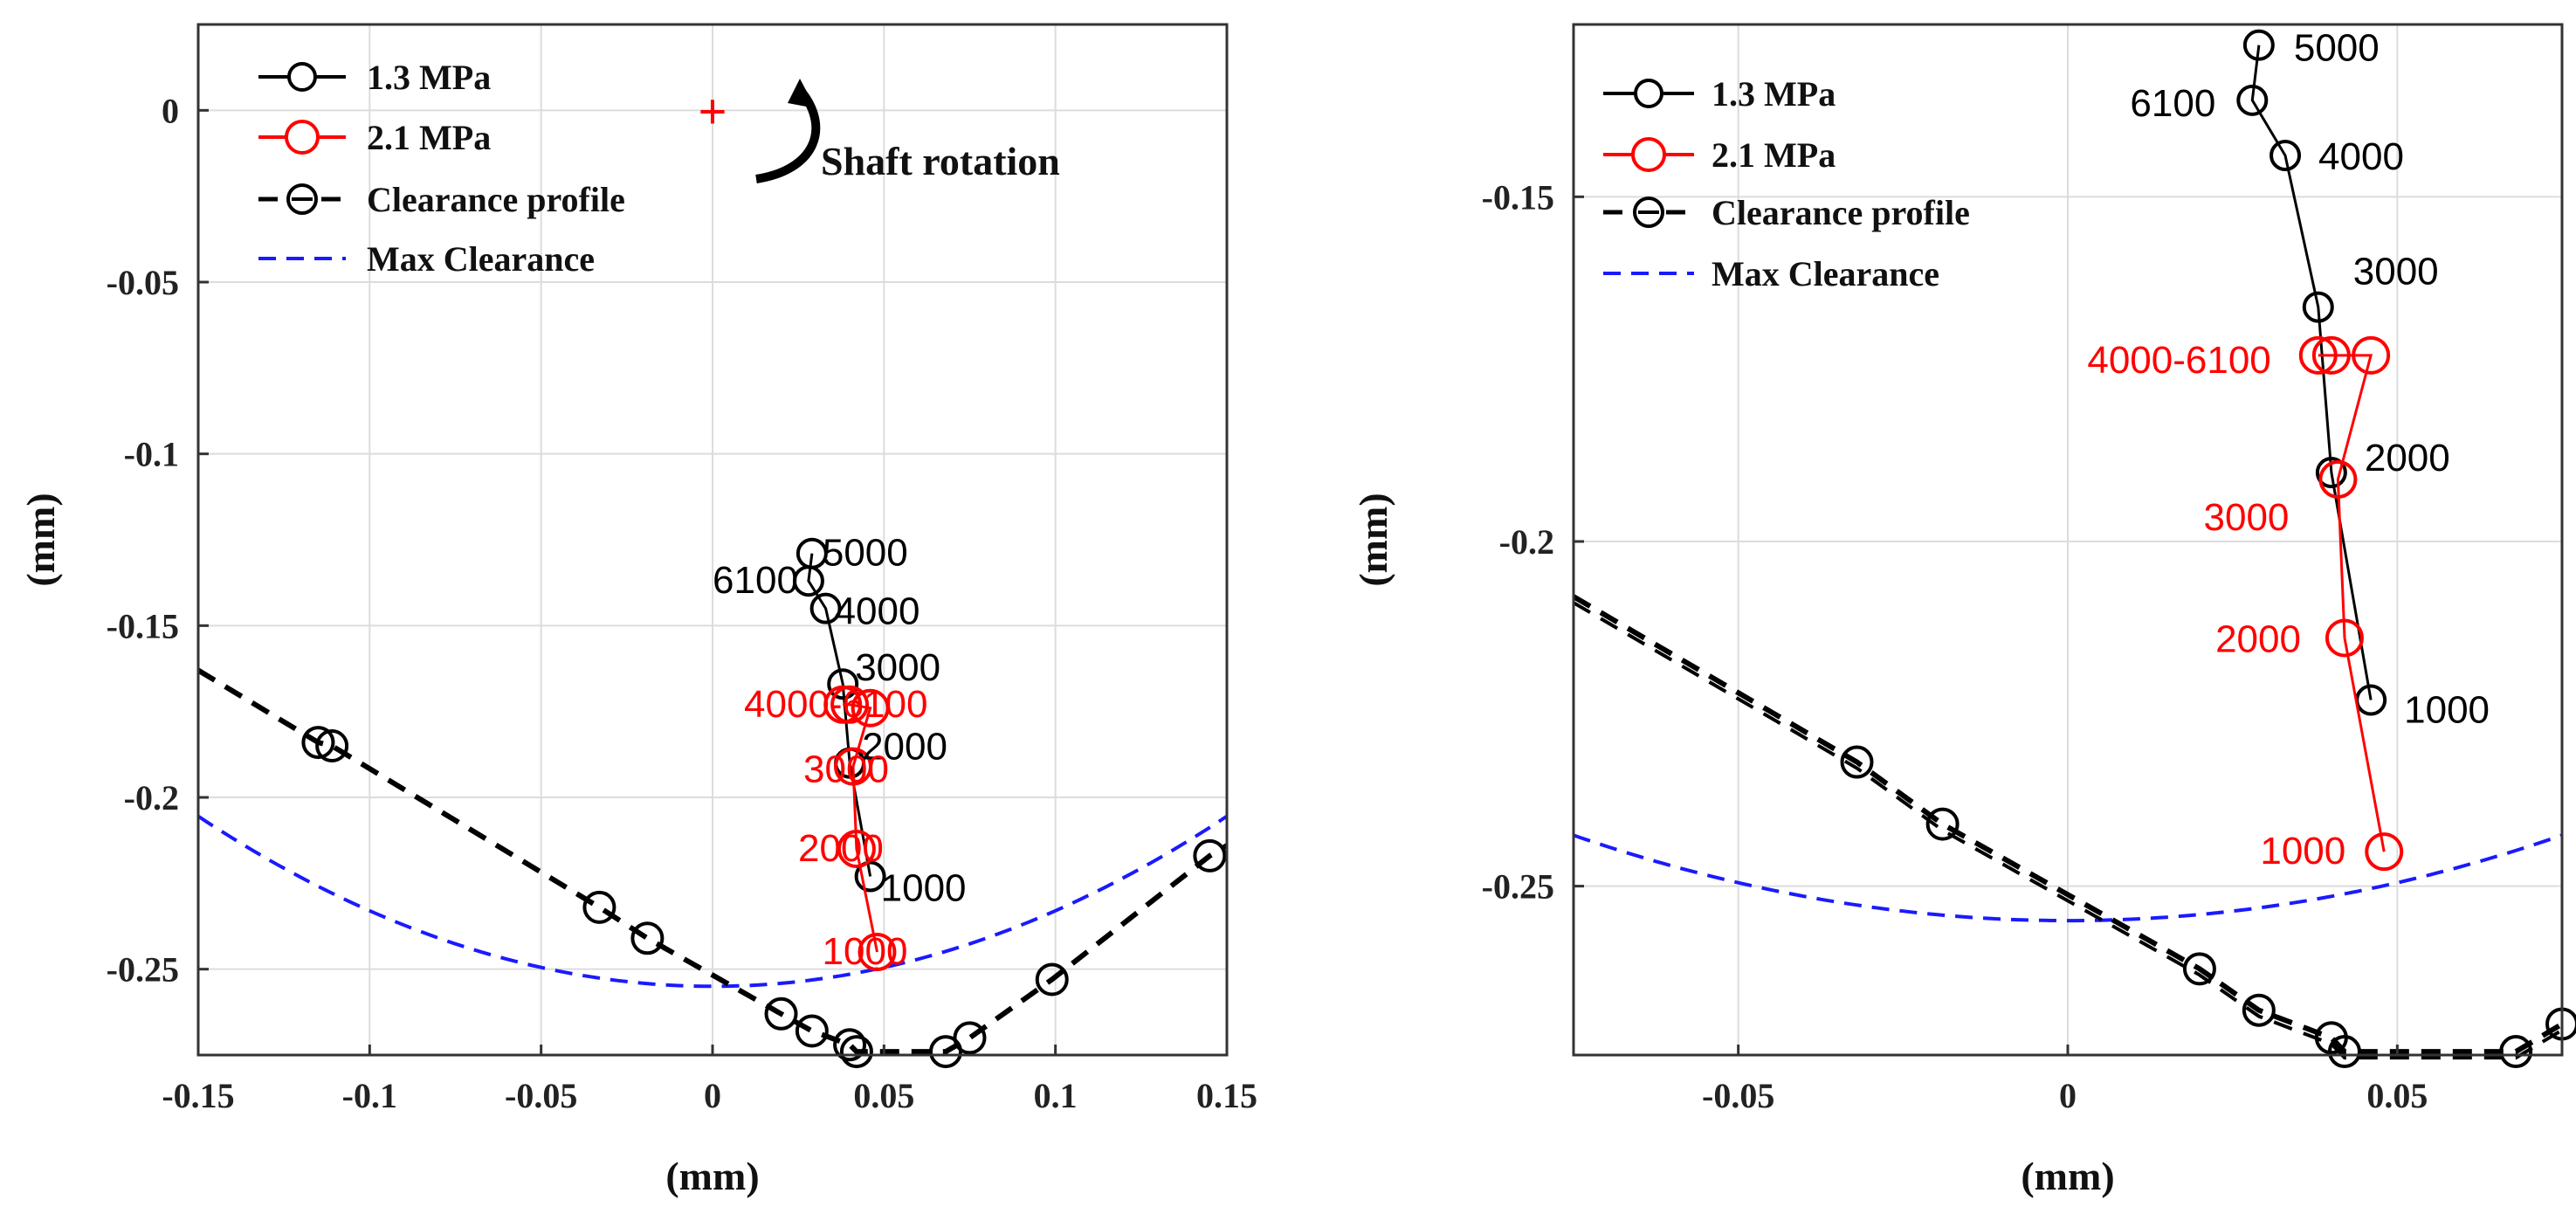 The width and height of the screenshot is (2576, 1207). Describe the element at coordinates (541, 1095) in the screenshot. I see `left-x-tick-label: -0.05` at that location.